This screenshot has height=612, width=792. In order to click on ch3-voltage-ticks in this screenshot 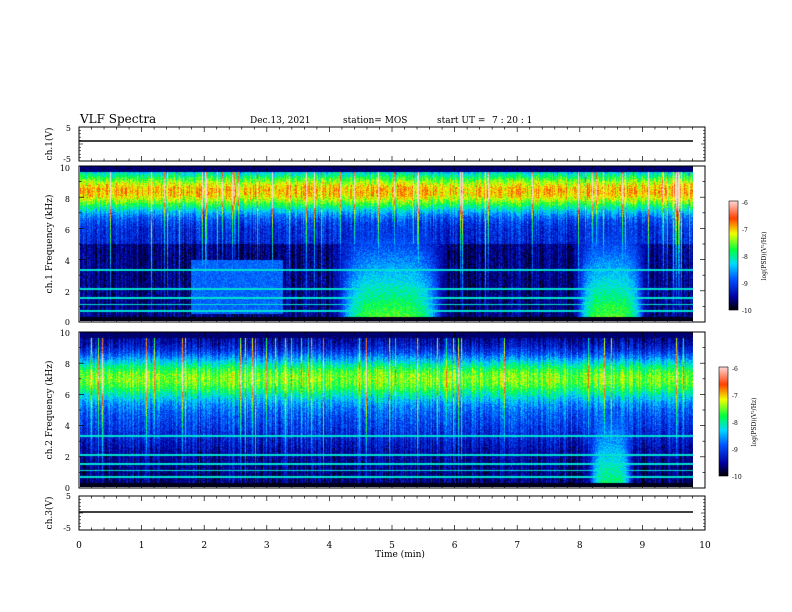, I will do `click(392, 513)`.